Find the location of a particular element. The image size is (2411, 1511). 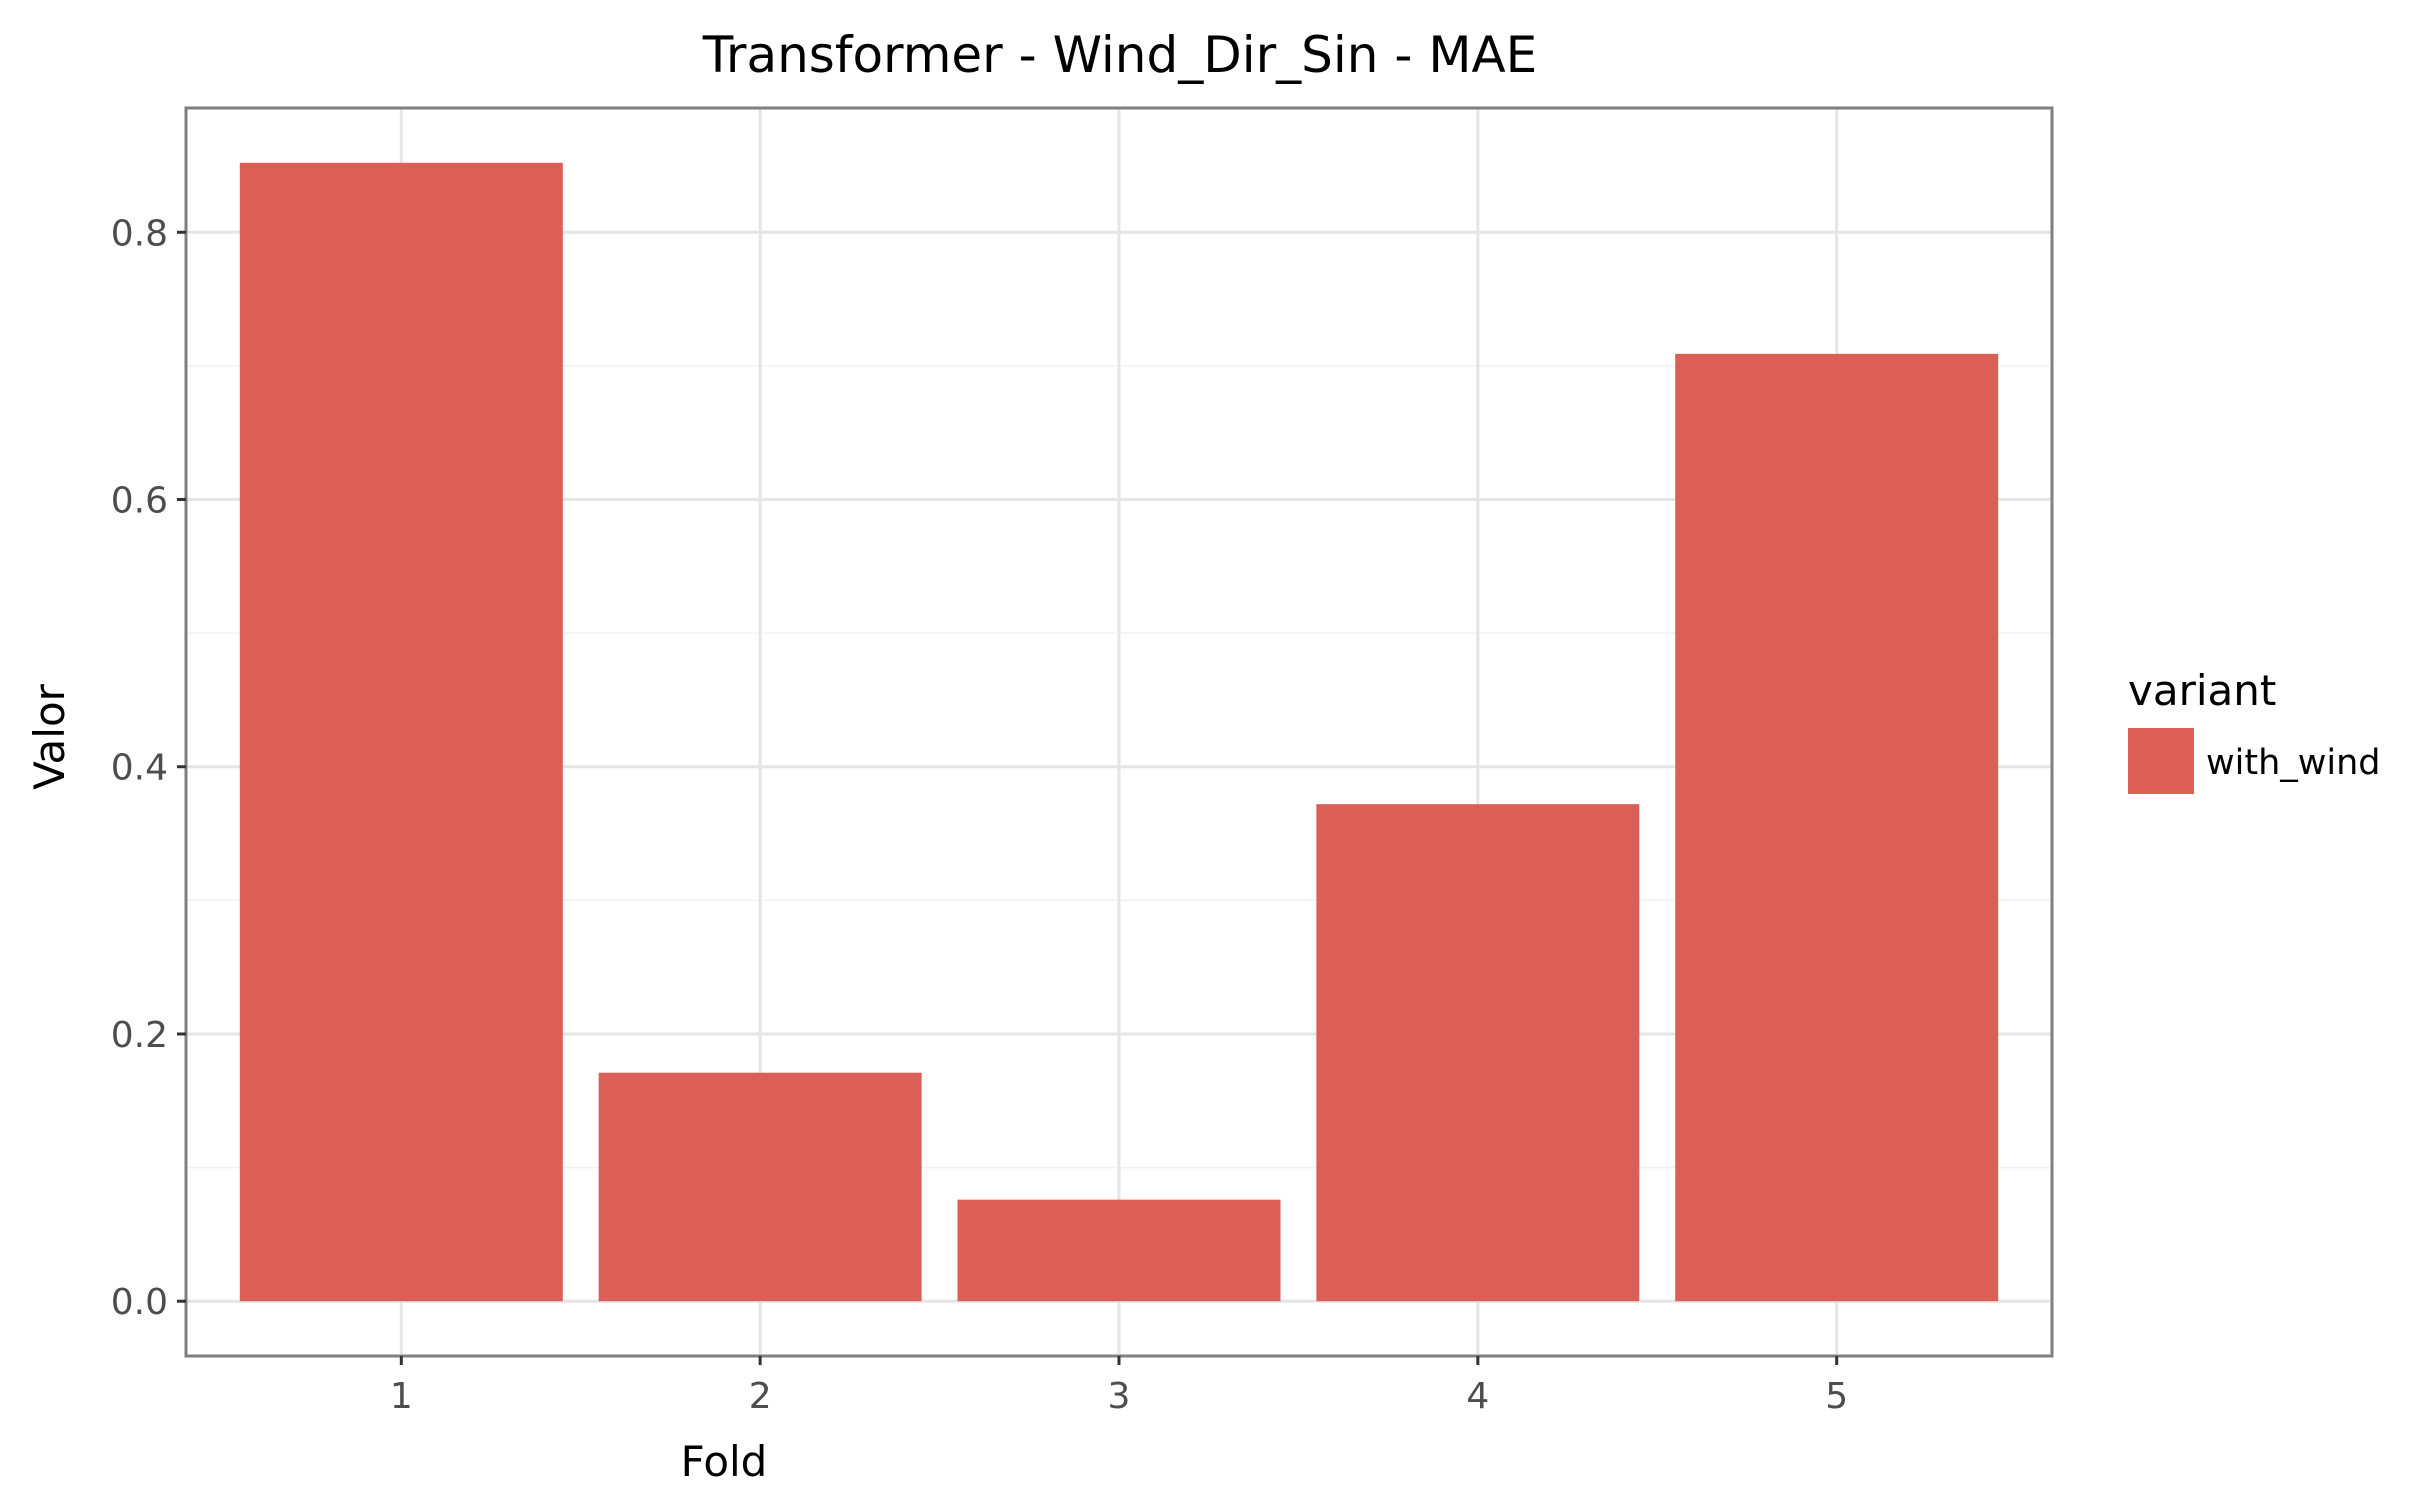

y-tick-label: 0.4 is located at coordinates (139, 768).